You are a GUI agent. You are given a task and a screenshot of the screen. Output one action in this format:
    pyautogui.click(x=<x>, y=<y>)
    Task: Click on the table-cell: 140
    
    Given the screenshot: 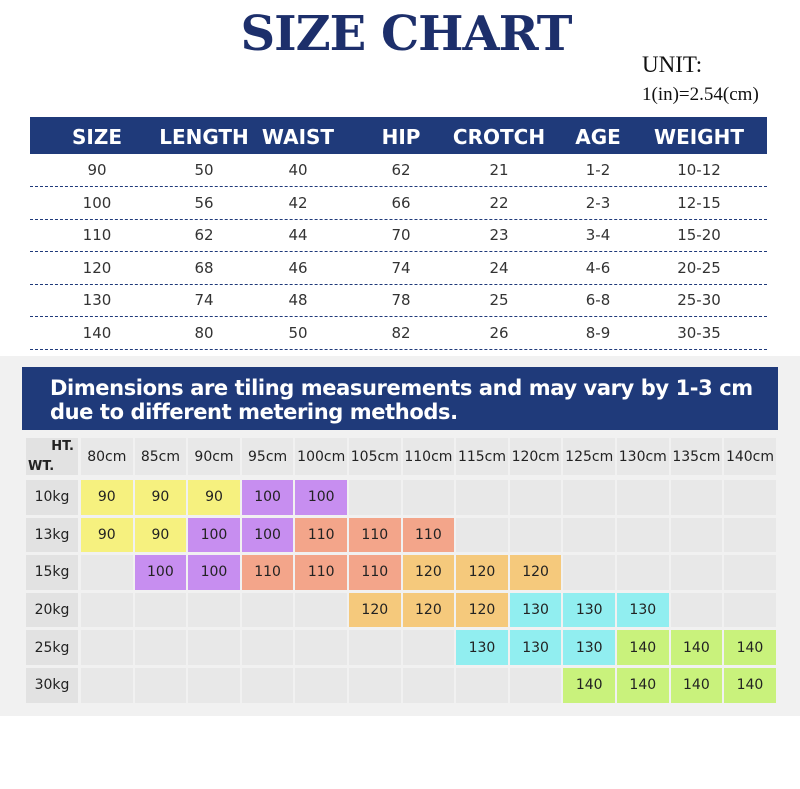 What is the action you would take?
    pyautogui.click(x=97, y=332)
    